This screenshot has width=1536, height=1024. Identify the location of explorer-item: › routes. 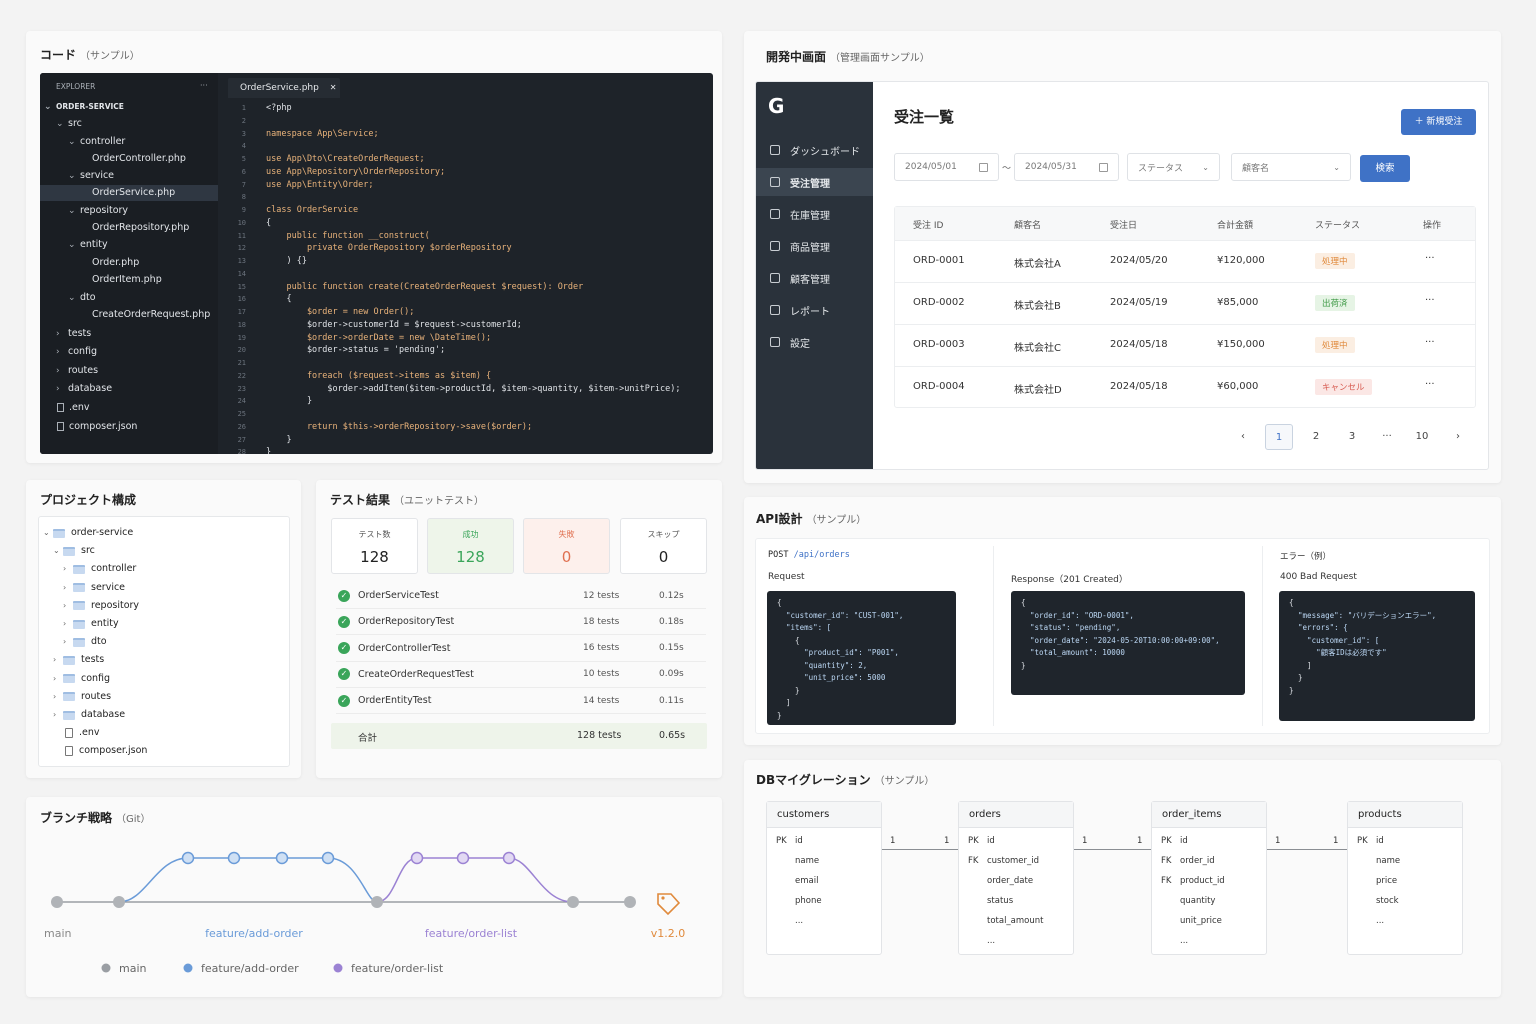
(77, 371).